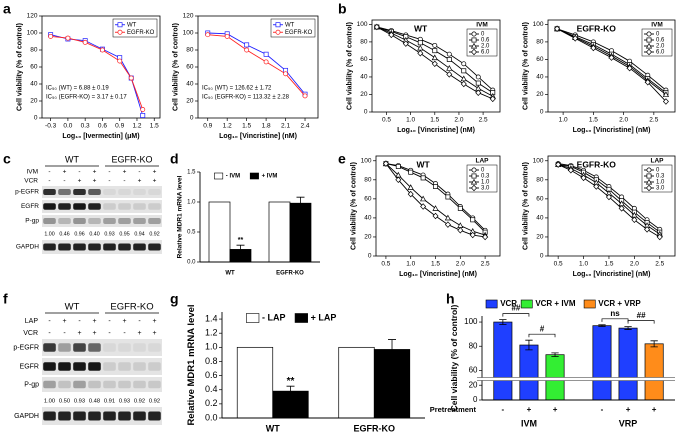 The height and width of the screenshot is (443, 685). Describe the element at coordinates (256, 65) in the screenshot. I see `series-line` at that location.